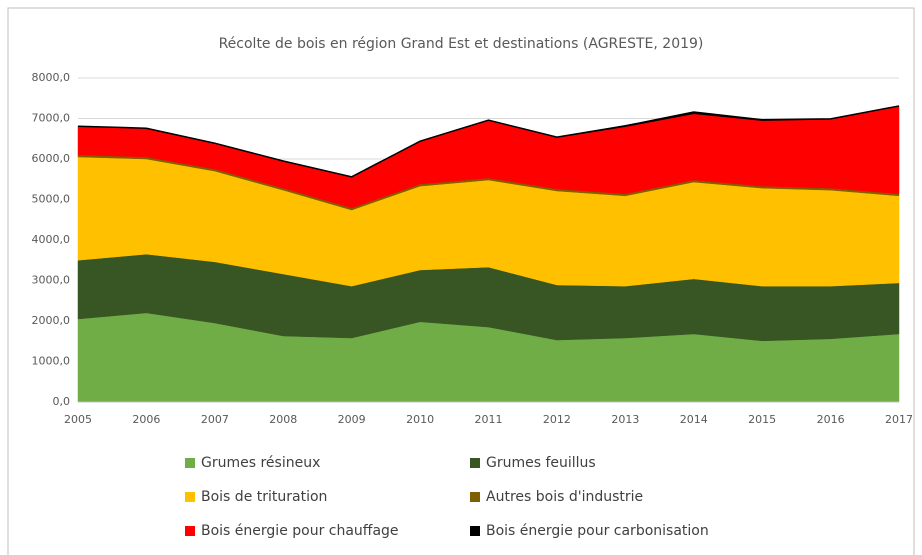  What do you see at coordinates (78, 419) in the screenshot?
I see `x-tick-label: 2005` at bounding box center [78, 419].